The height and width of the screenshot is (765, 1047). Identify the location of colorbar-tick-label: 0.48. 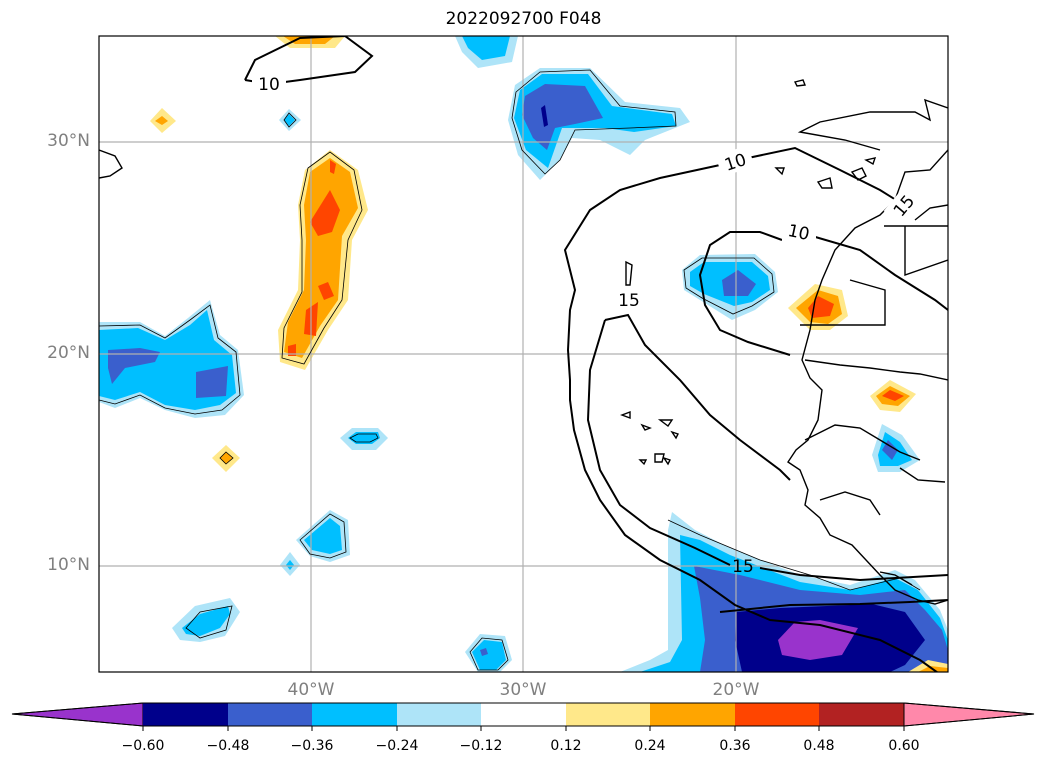
(819, 746).